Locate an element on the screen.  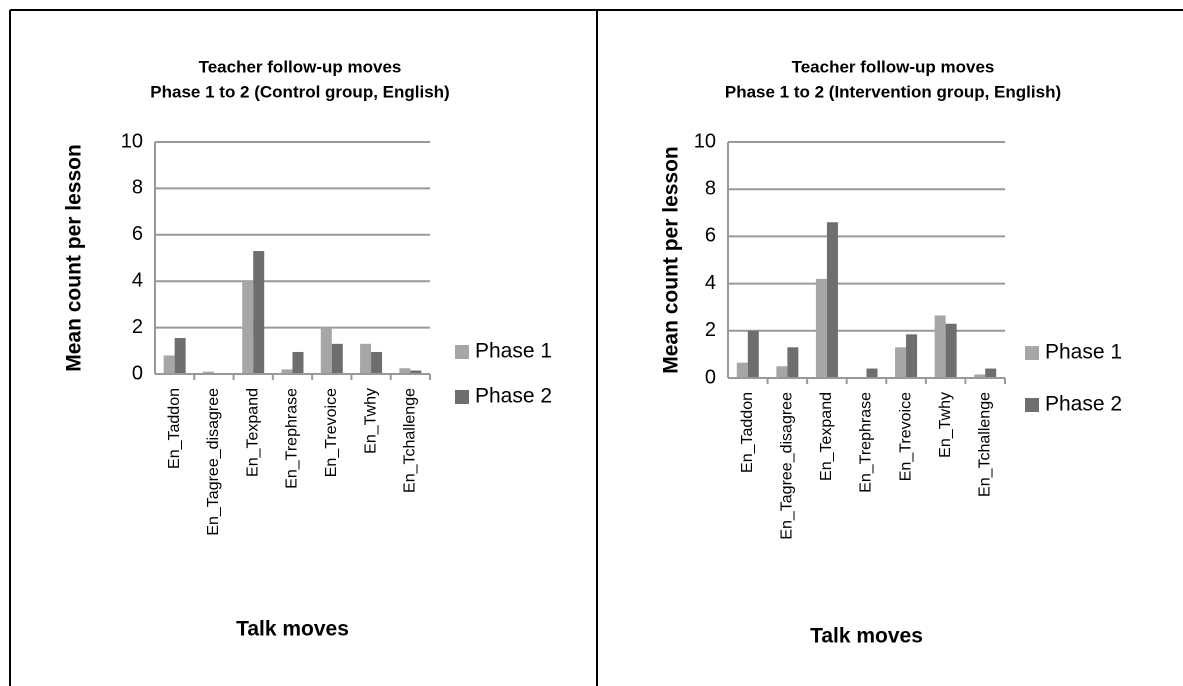
chart-subtitle: Phase 1 to 2 (Control group, English) is located at coordinates (299, 91).